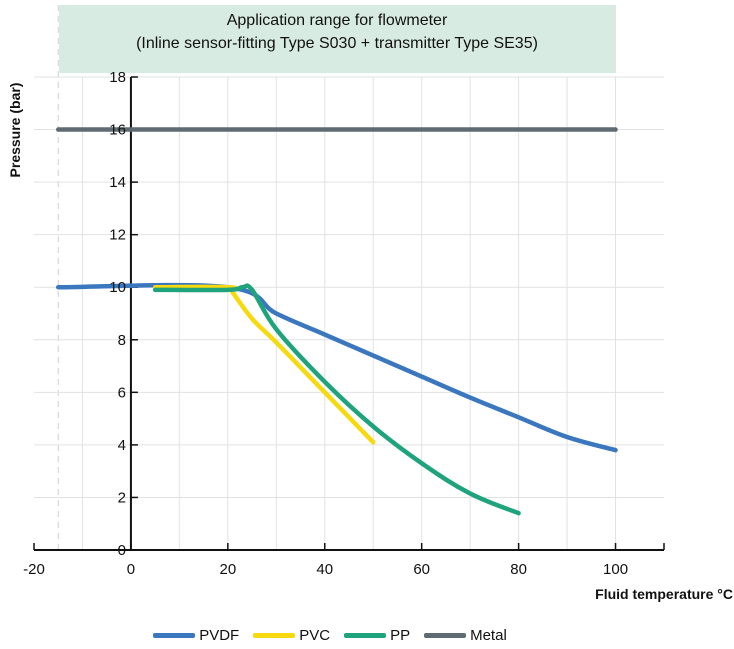 The image size is (734, 649). I want to click on y-tick-label: 6, so click(122, 392).